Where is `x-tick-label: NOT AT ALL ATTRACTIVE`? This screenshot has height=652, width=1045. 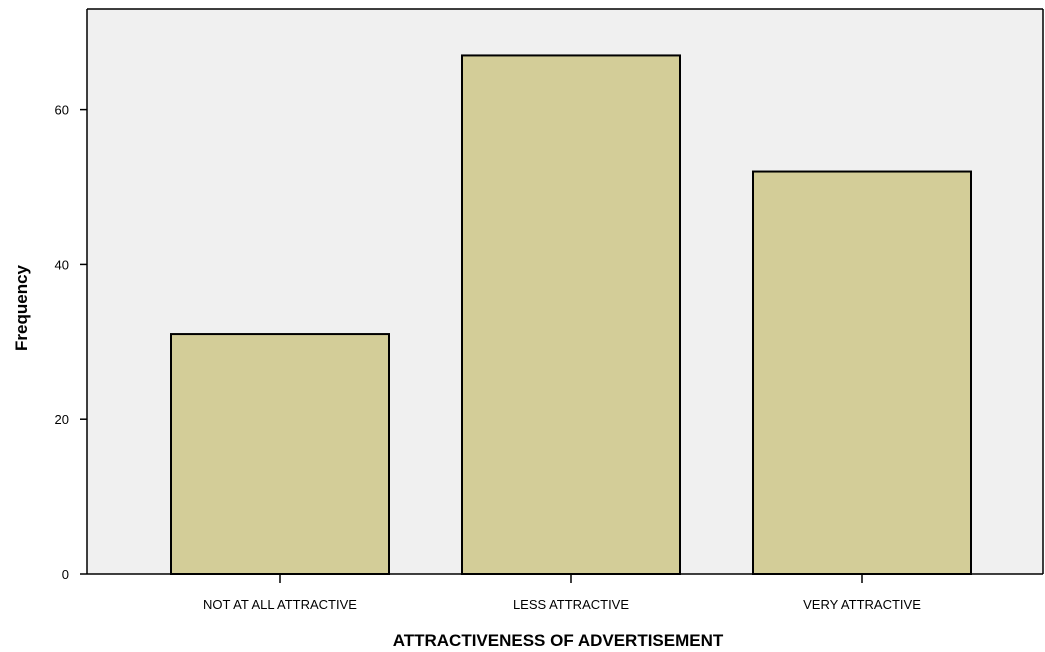
x-tick-label: NOT AT ALL ATTRACTIVE is located at coordinates (280, 604).